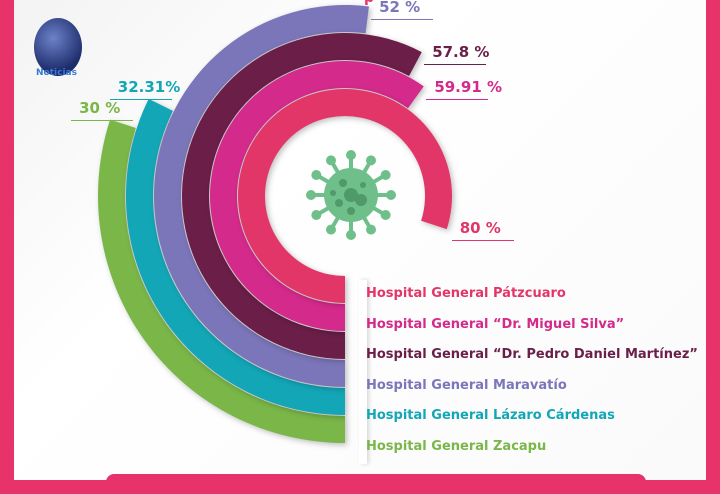 The image size is (720, 494). I want to click on legend-item-3: Hospital General Maravatío, so click(466, 385).